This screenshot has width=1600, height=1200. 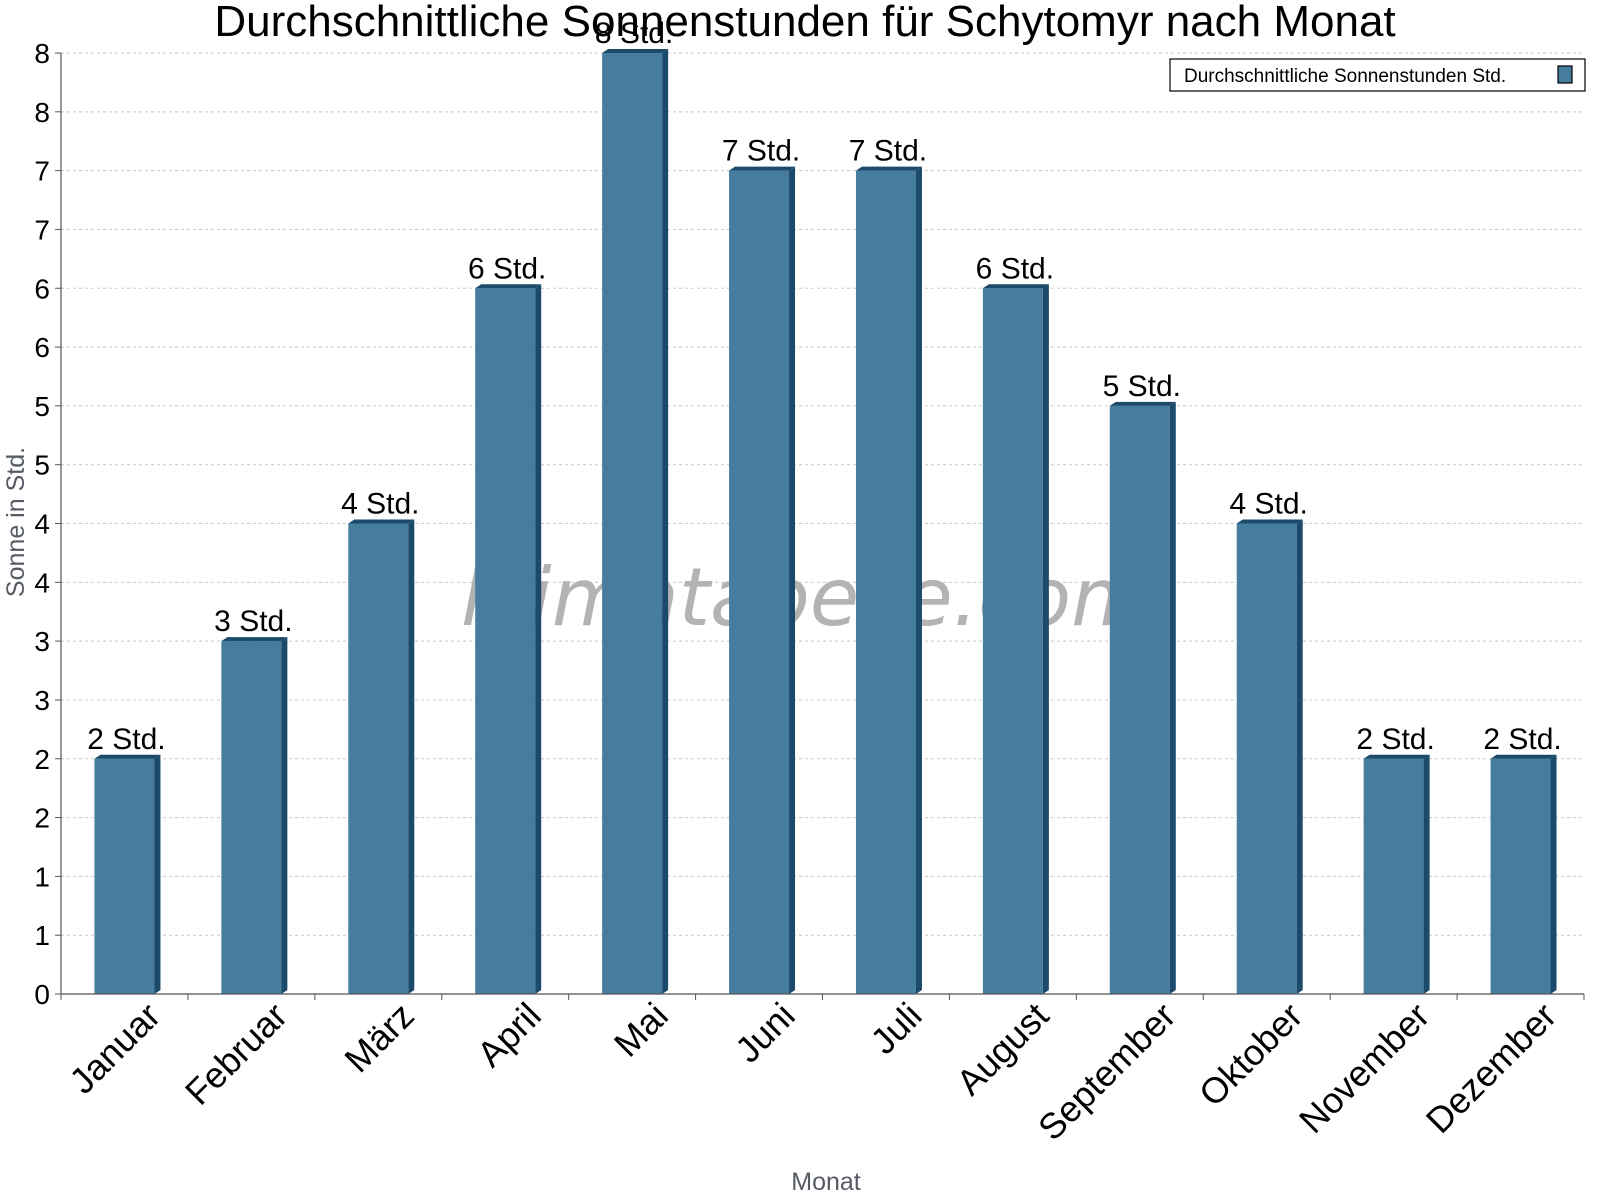 I want to click on x-axis-title: Monat, so click(x=826, y=1182).